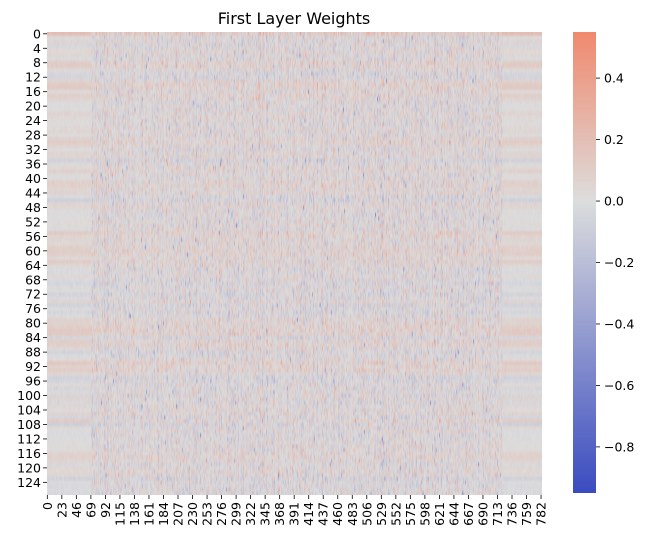  What do you see at coordinates (614, 139) in the screenshot?
I see `colorbar-tick-label: 0.2` at bounding box center [614, 139].